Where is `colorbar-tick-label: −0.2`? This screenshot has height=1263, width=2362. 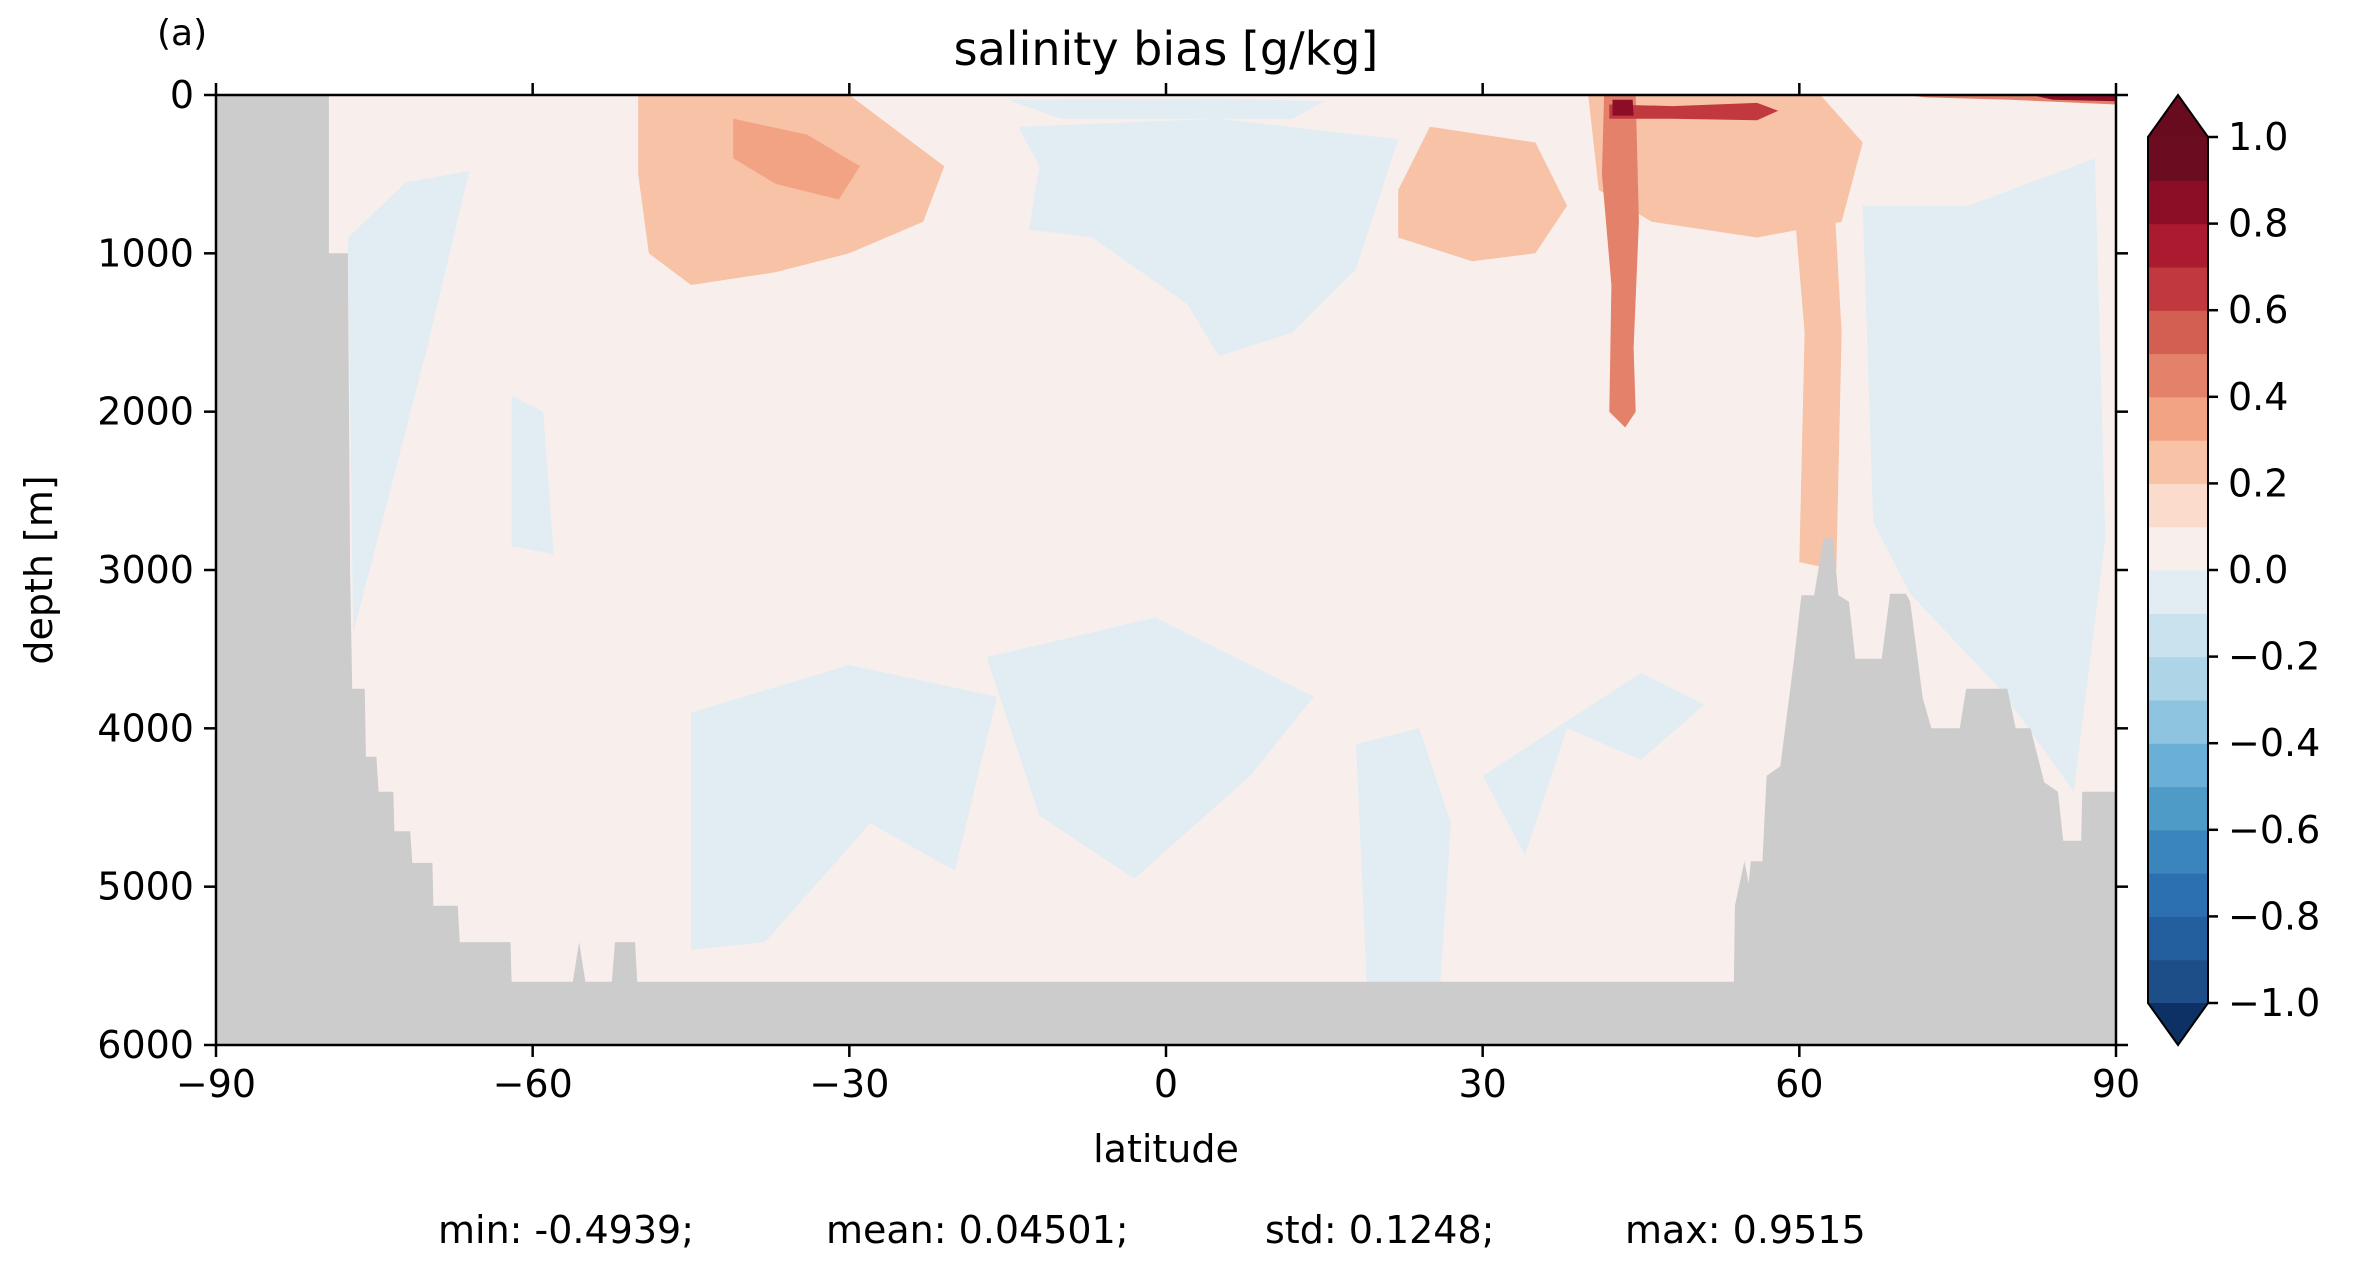 colorbar-tick-label: −0.2 is located at coordinates (2274, 657).